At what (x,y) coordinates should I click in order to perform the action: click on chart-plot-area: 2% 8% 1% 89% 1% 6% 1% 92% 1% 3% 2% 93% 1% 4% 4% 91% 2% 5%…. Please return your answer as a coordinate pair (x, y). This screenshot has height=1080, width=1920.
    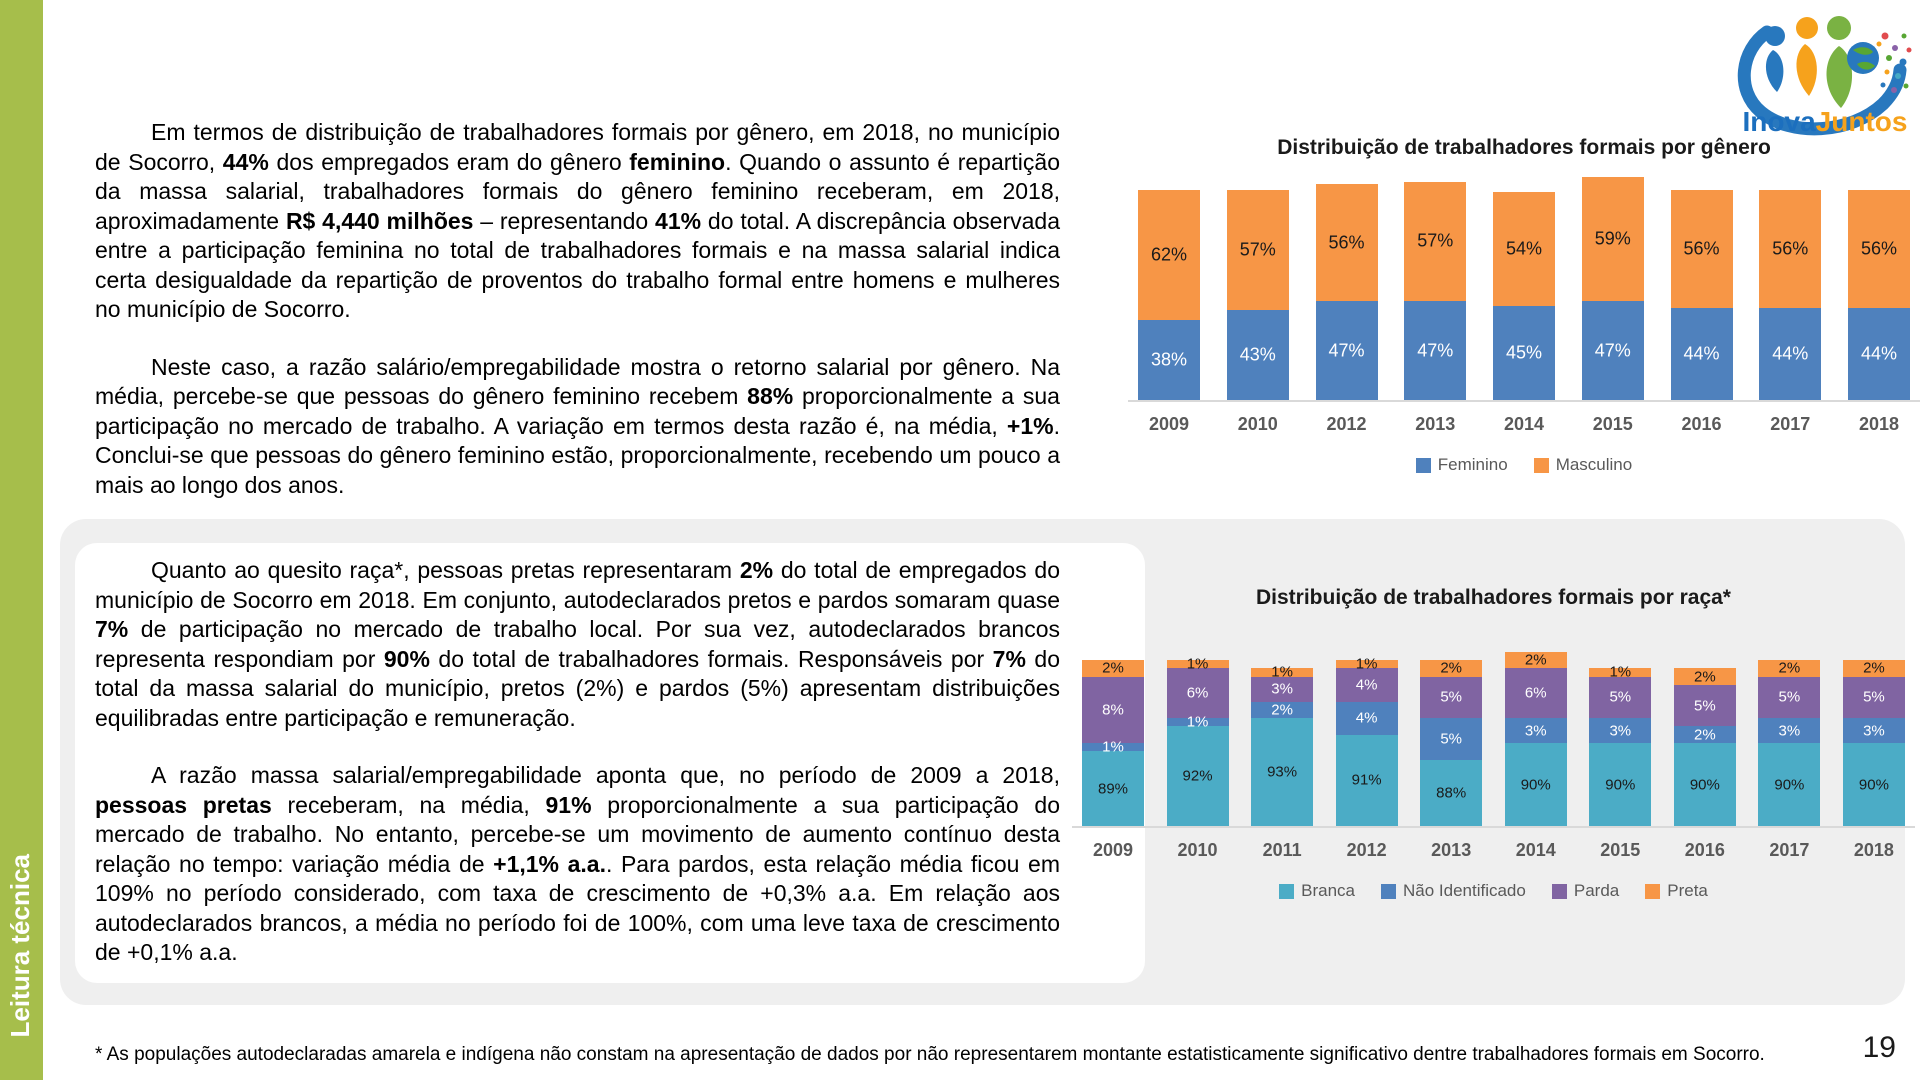
    Looking at the image, I should click on (1493, 720).